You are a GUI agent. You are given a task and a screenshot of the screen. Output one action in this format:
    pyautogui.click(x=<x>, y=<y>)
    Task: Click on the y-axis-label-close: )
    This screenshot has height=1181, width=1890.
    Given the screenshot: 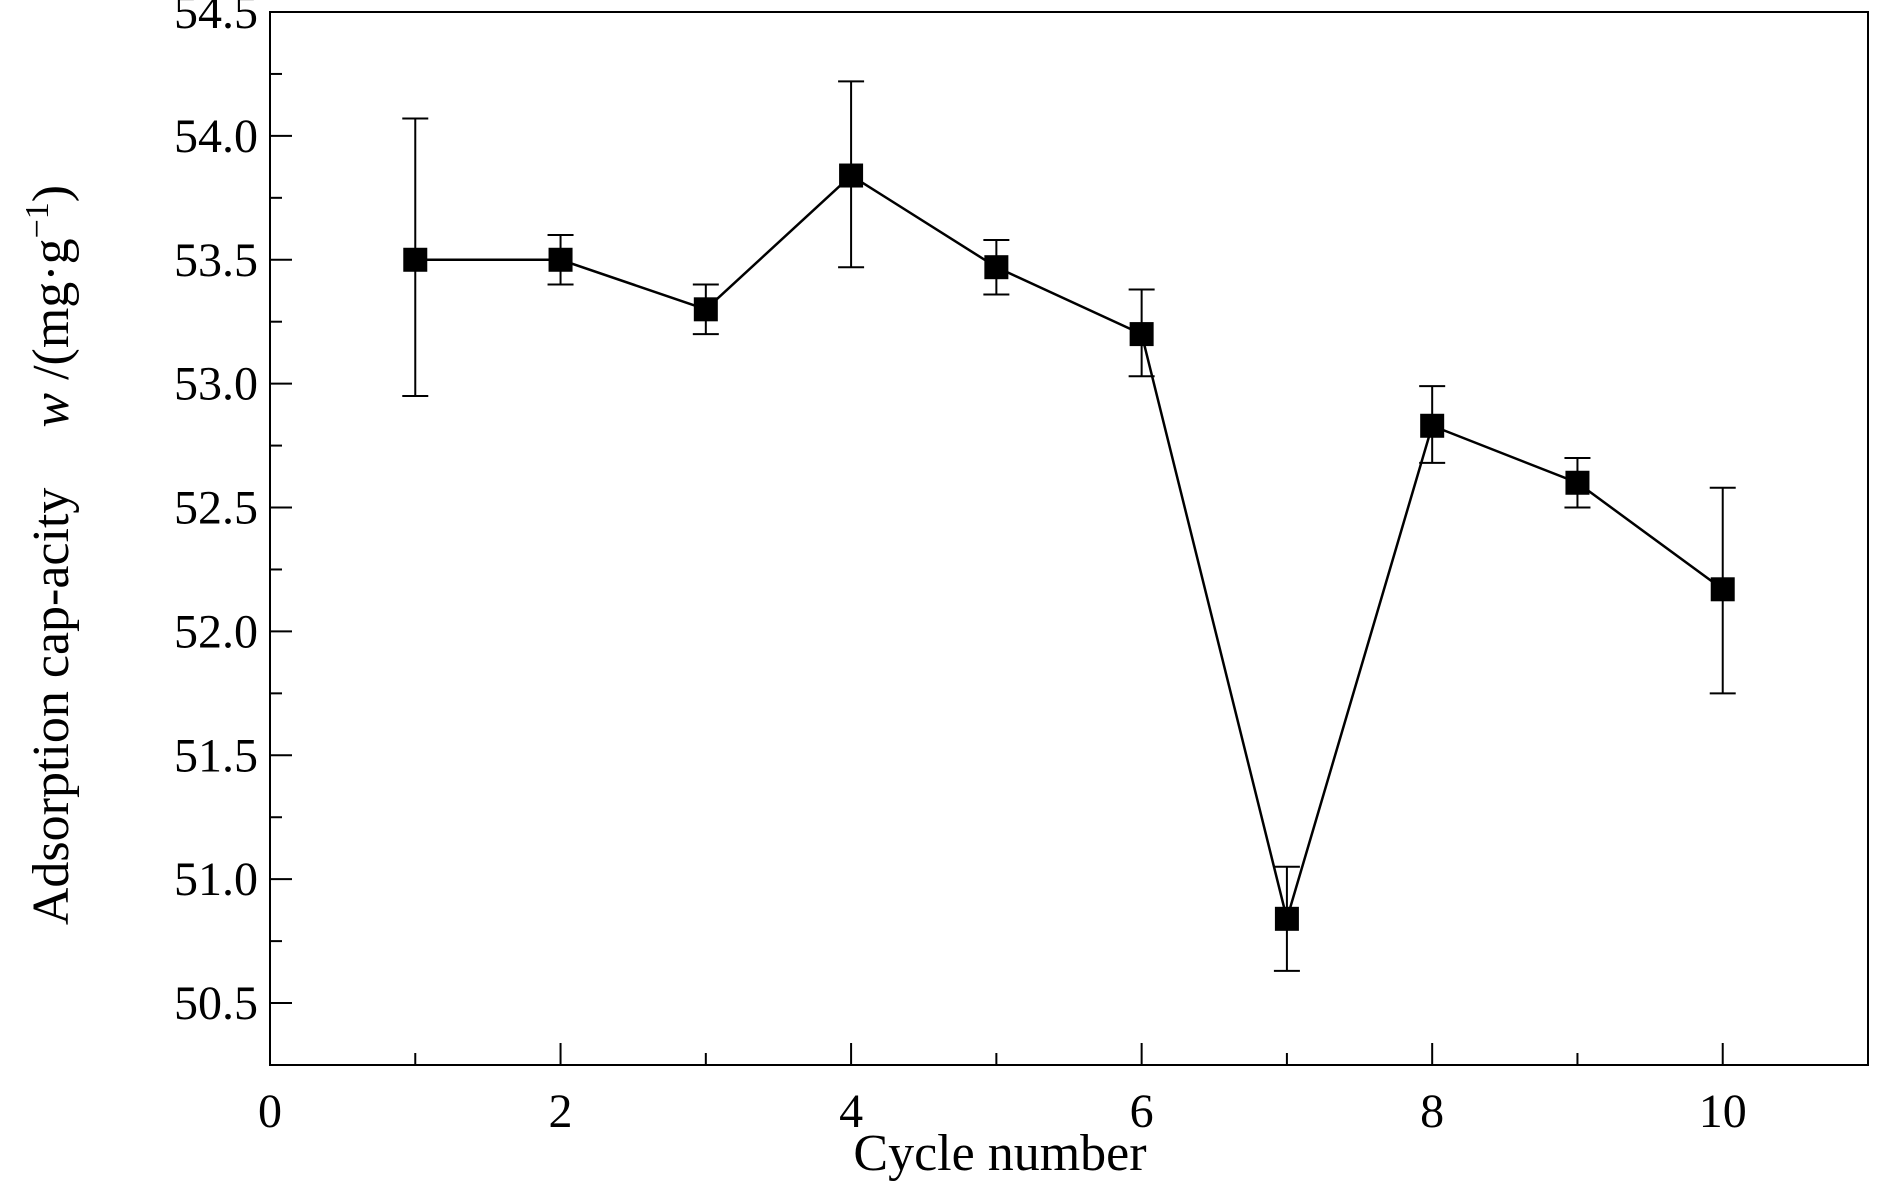 What is the action you would take?
    pyautogui.click(x=51, y=193)
    